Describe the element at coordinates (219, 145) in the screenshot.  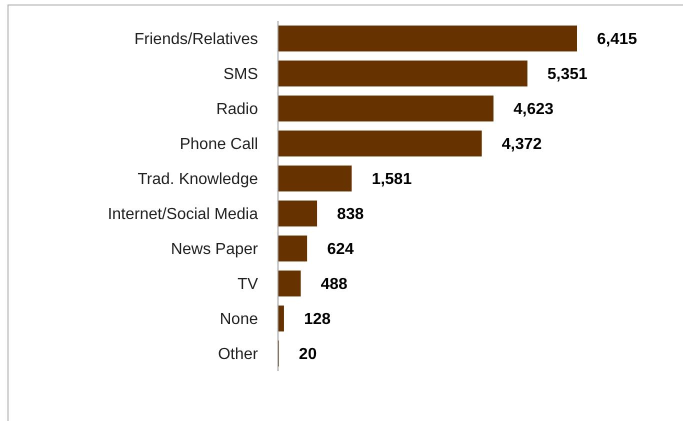
I see `y-tick-label: Phone Call` at that location.